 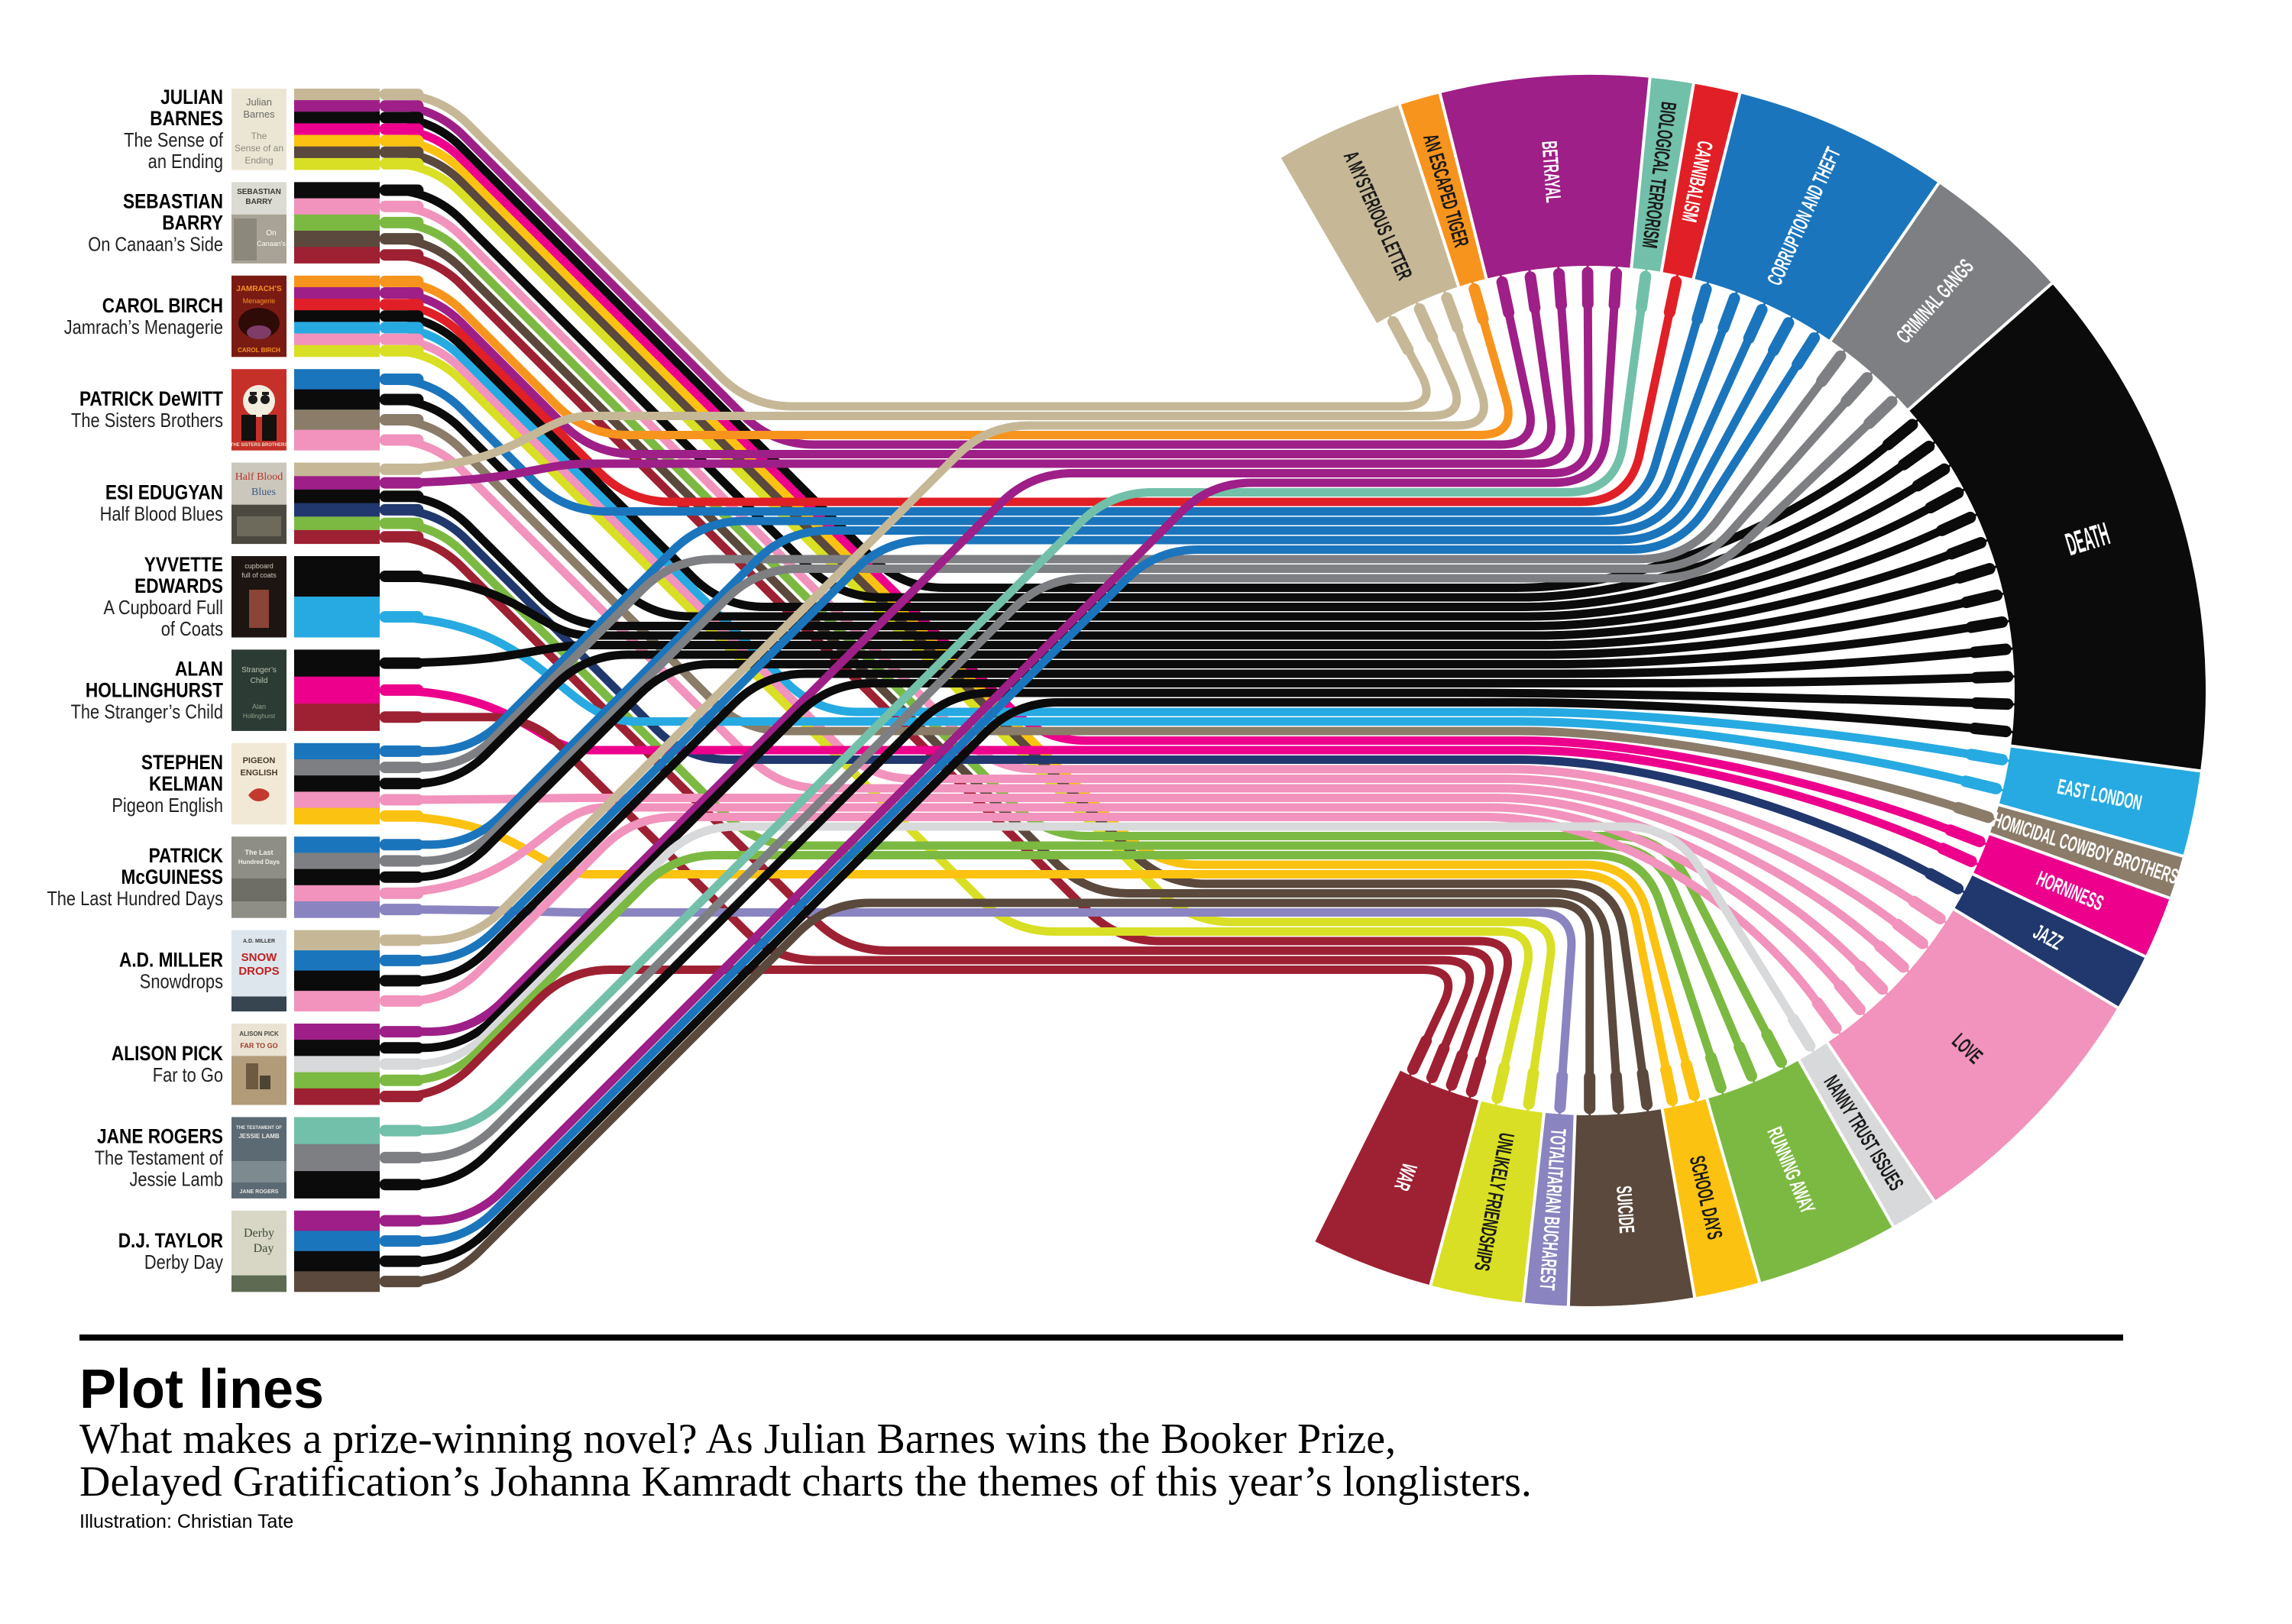 What do you see at coordinates (159, 1158) in the screenshot?
I see `svg-text: The Testament of` at bounding box center [159, 1158].